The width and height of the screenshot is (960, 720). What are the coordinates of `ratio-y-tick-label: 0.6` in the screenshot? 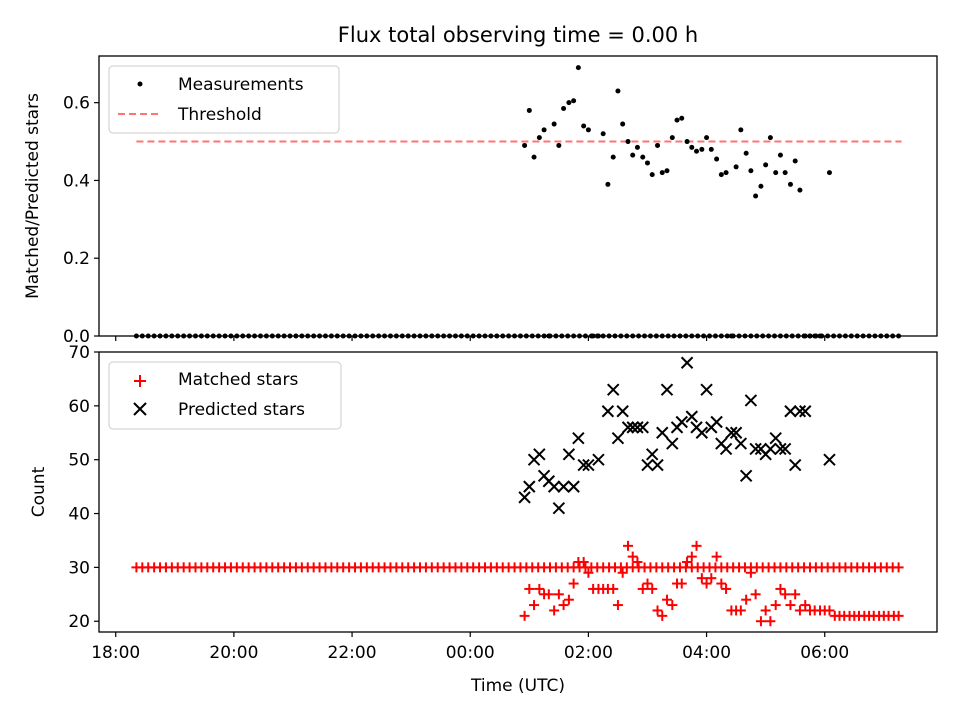 It's located at (76, 104).